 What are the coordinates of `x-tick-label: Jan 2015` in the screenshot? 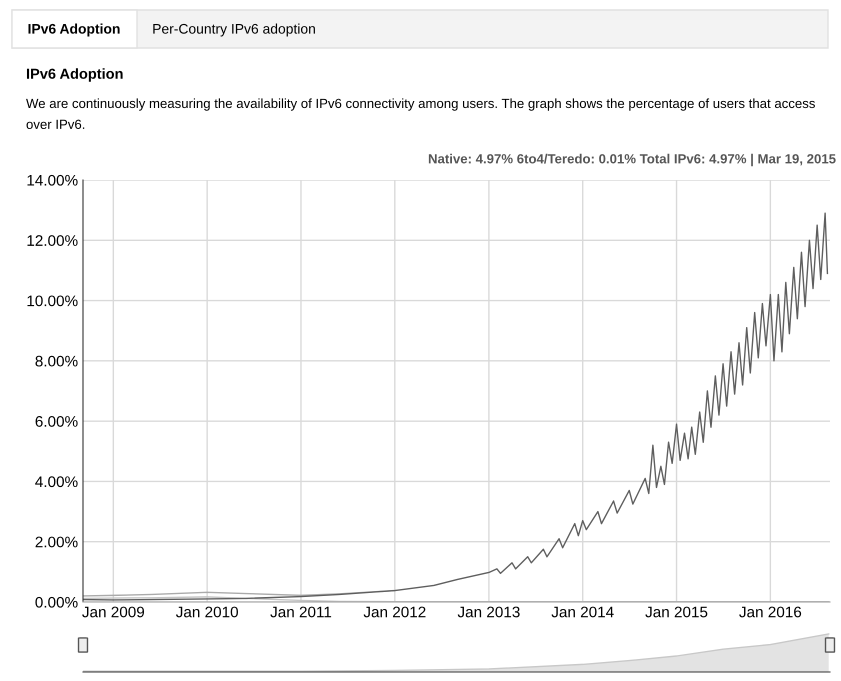 It's located at (676, 612).